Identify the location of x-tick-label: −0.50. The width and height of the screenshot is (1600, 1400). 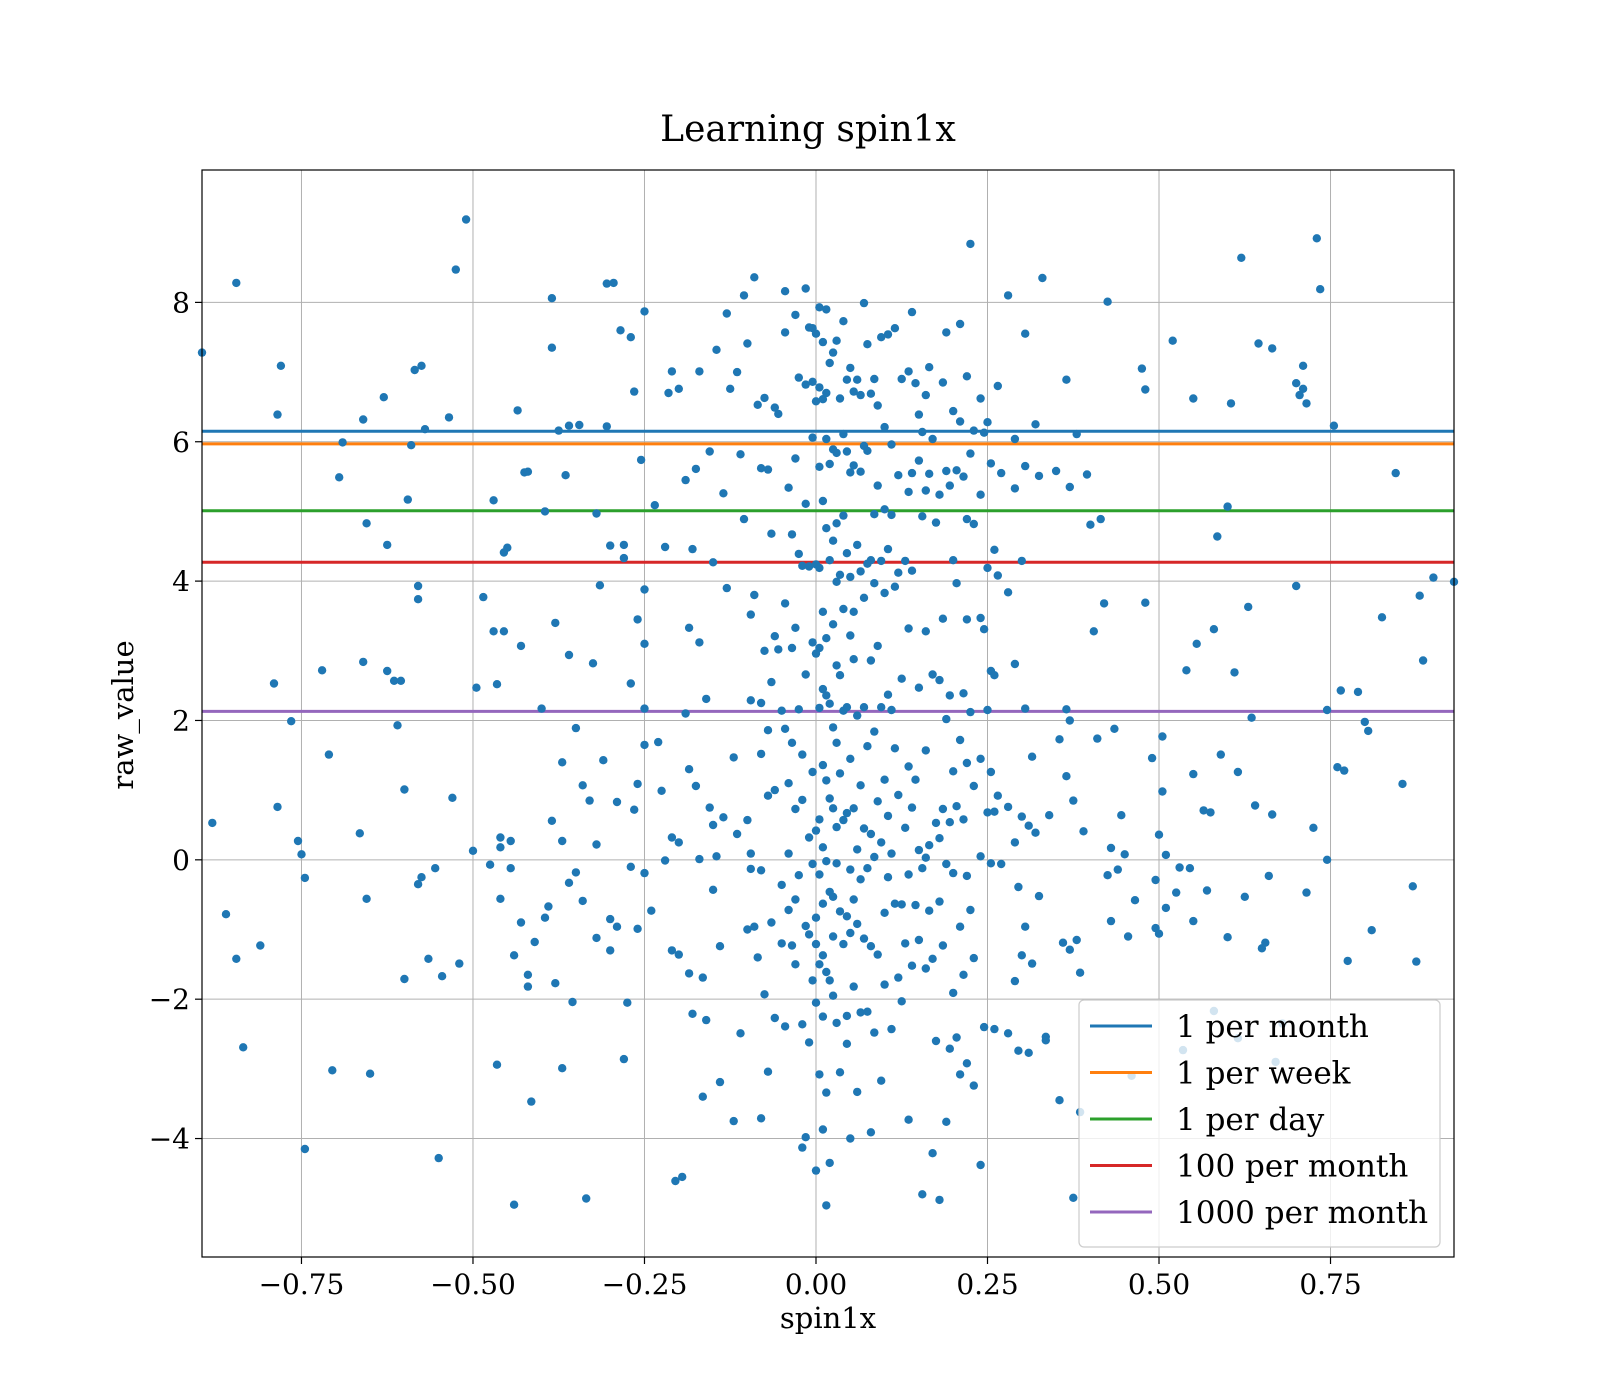
(473, 1284).